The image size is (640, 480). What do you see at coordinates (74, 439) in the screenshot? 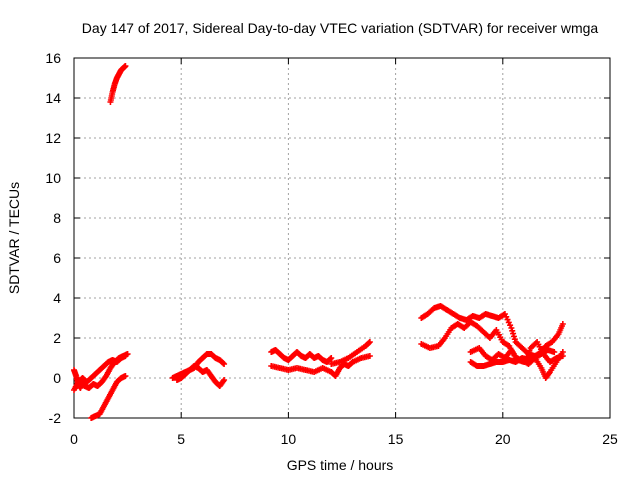
I see `x-tick-label: 0` at bounding box center [74, 439].